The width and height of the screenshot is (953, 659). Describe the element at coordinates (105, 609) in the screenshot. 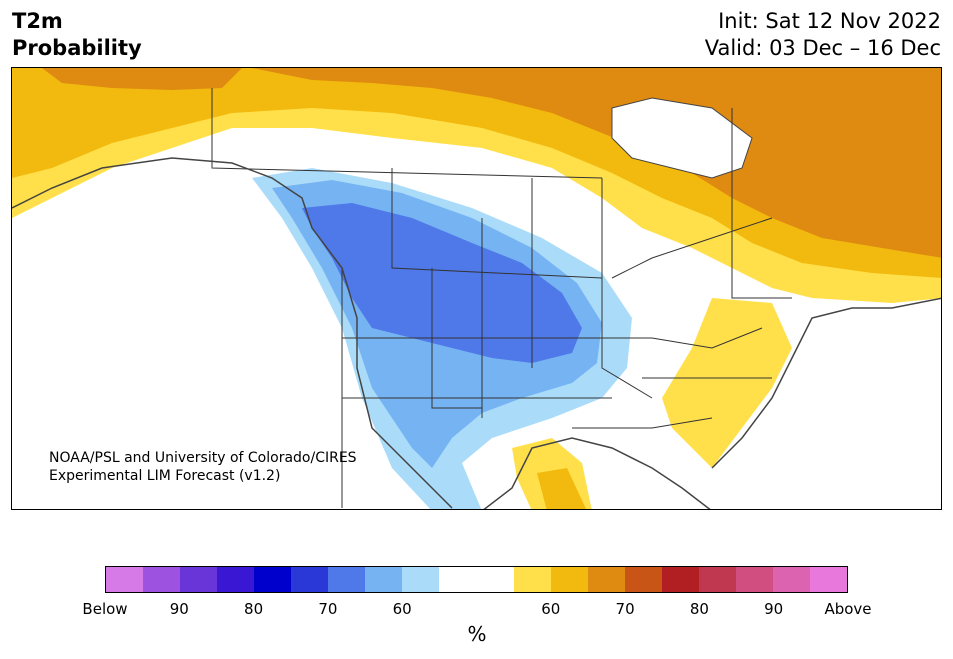

I see `colorbar-tick-label: Below` at that location.